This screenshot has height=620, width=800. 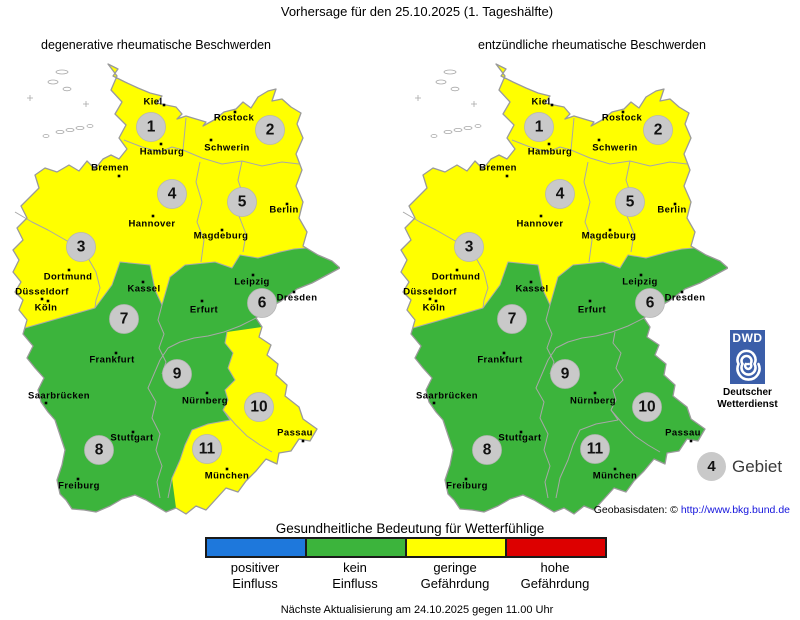 I want to click on city-label: Dresden, so click(x=297, y=298).